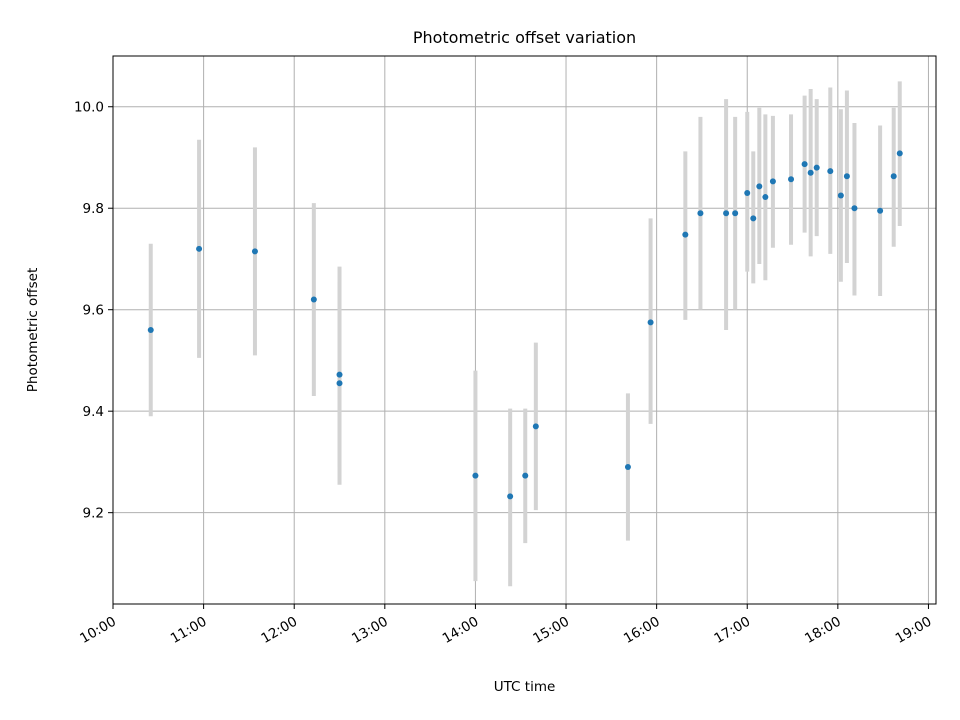 The width and height of the screenshot is (960, 720). I want to click on y-tick-label: 9.2, so click(93, 514).